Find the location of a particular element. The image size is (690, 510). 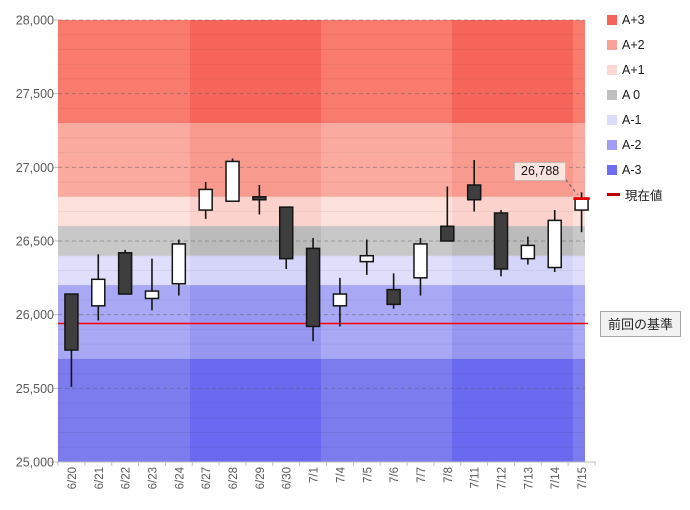

legend-item-現在値: 現在値 is located at coordinates (635, 194).